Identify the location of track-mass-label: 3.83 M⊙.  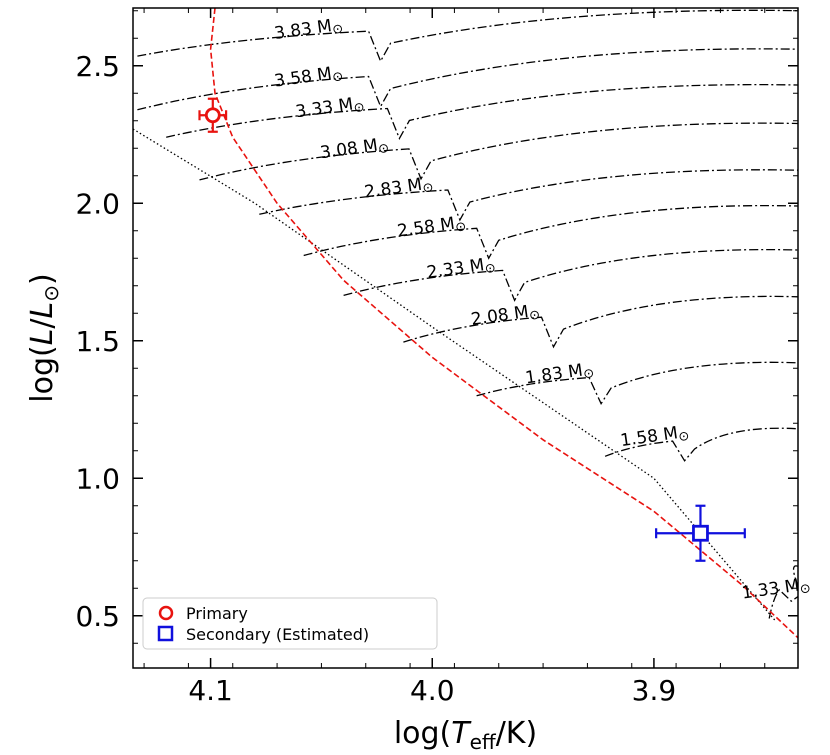
(308, 30).